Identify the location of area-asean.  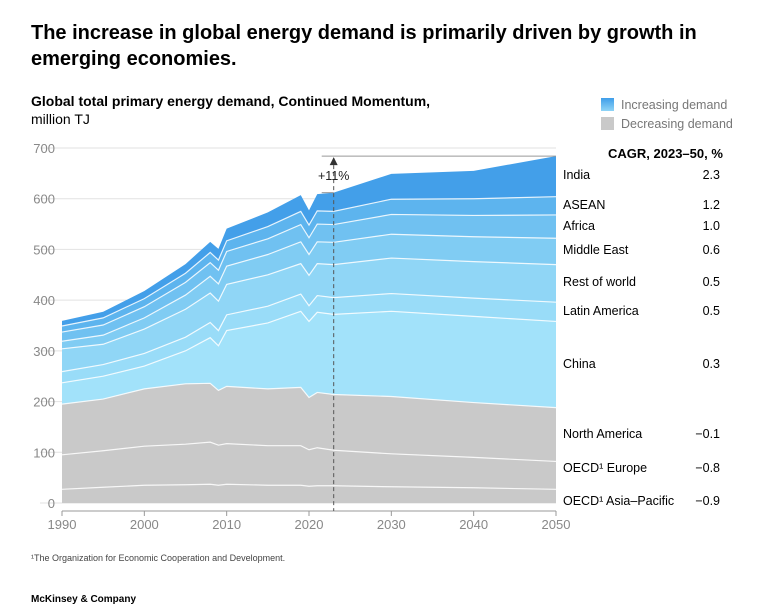
(309, 264).